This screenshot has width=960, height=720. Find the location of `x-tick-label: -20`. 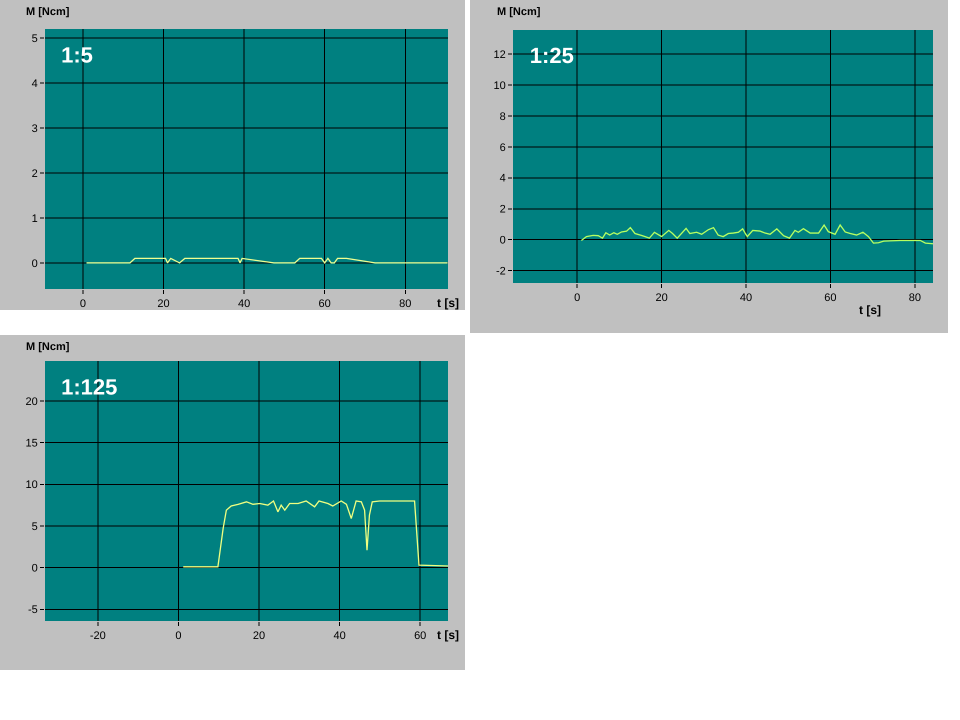

x-tick-label: -20 is located at coordinates (98, 636).